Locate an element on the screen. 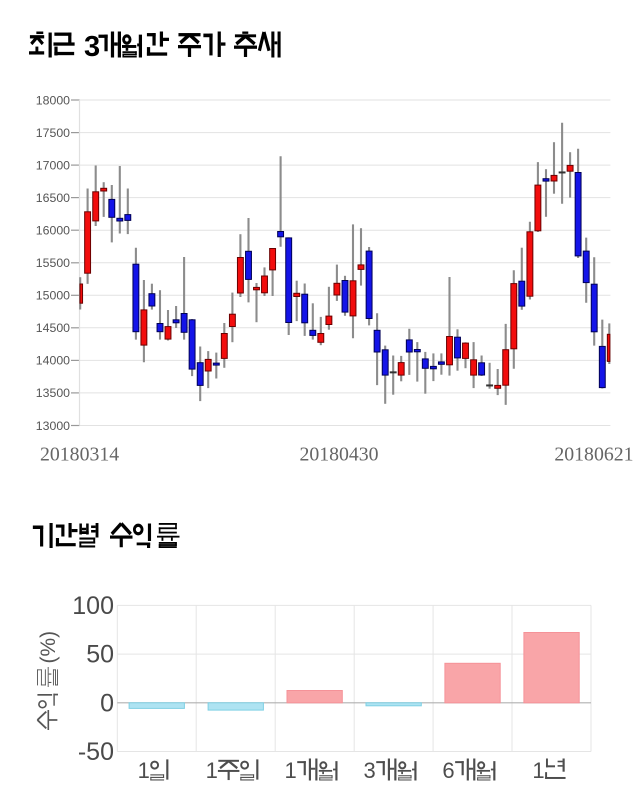  svg-text: 20180621 is located at coordinates (593, 455).